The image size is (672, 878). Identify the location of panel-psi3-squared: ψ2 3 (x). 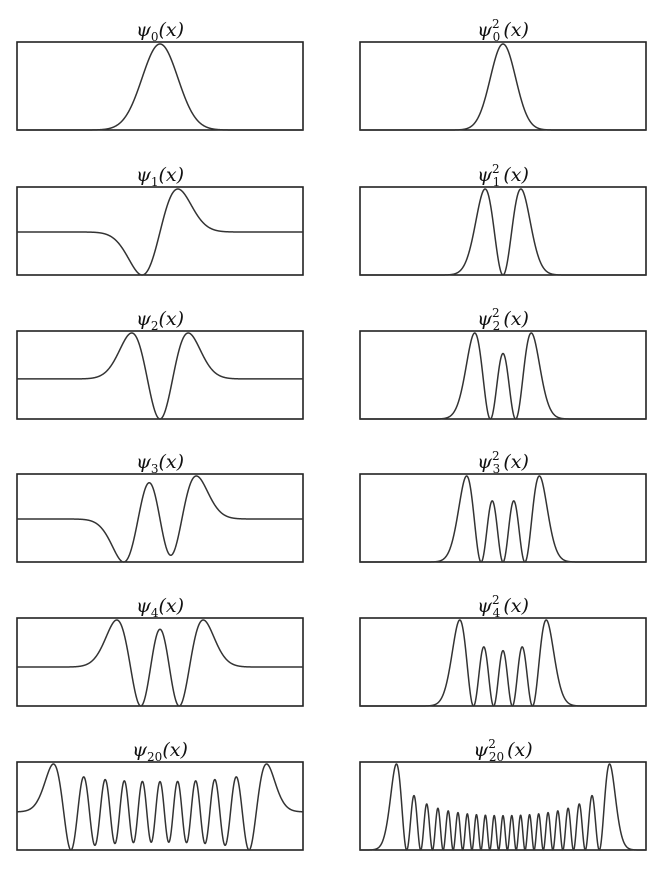
(503, 506).